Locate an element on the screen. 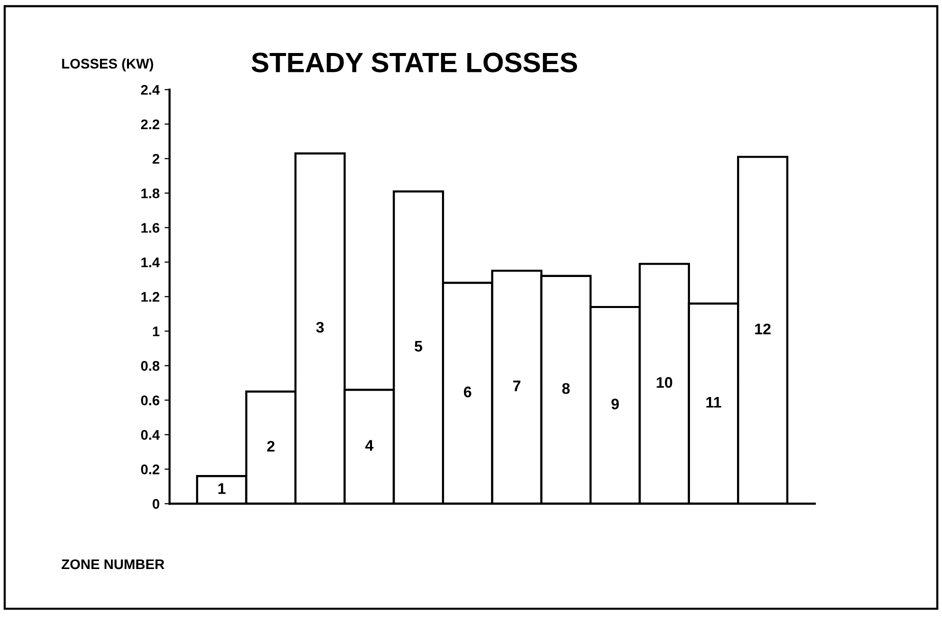 This screenshot has height=618, width=942. y-tick-label: 2 is located at coordinates (156, 159).